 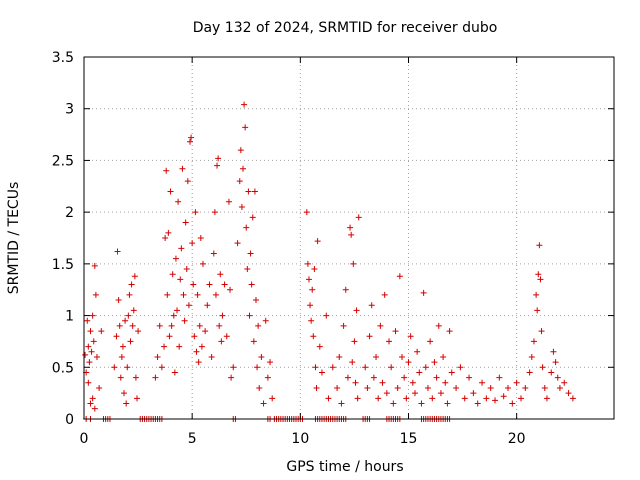 What do you see at coordinates (63, 368) in the screenshot?
I see `y-tick-label: 0.5` at bounding box center [63, 368].